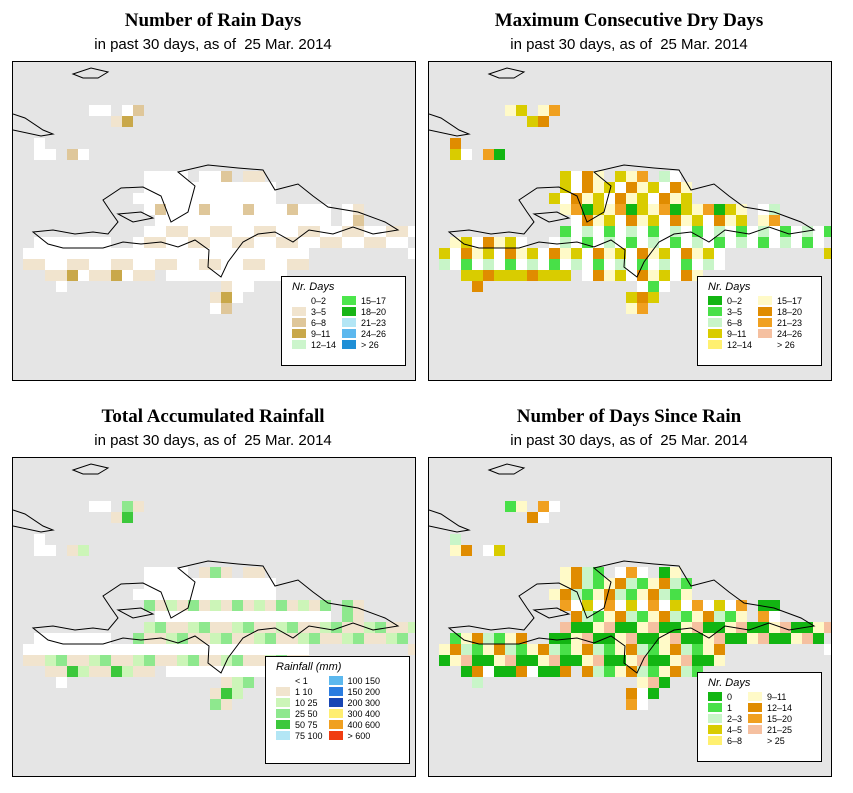 This screenshot has height=793, width=853. I want to click on legend-label: 21–23, so click(790, 322).